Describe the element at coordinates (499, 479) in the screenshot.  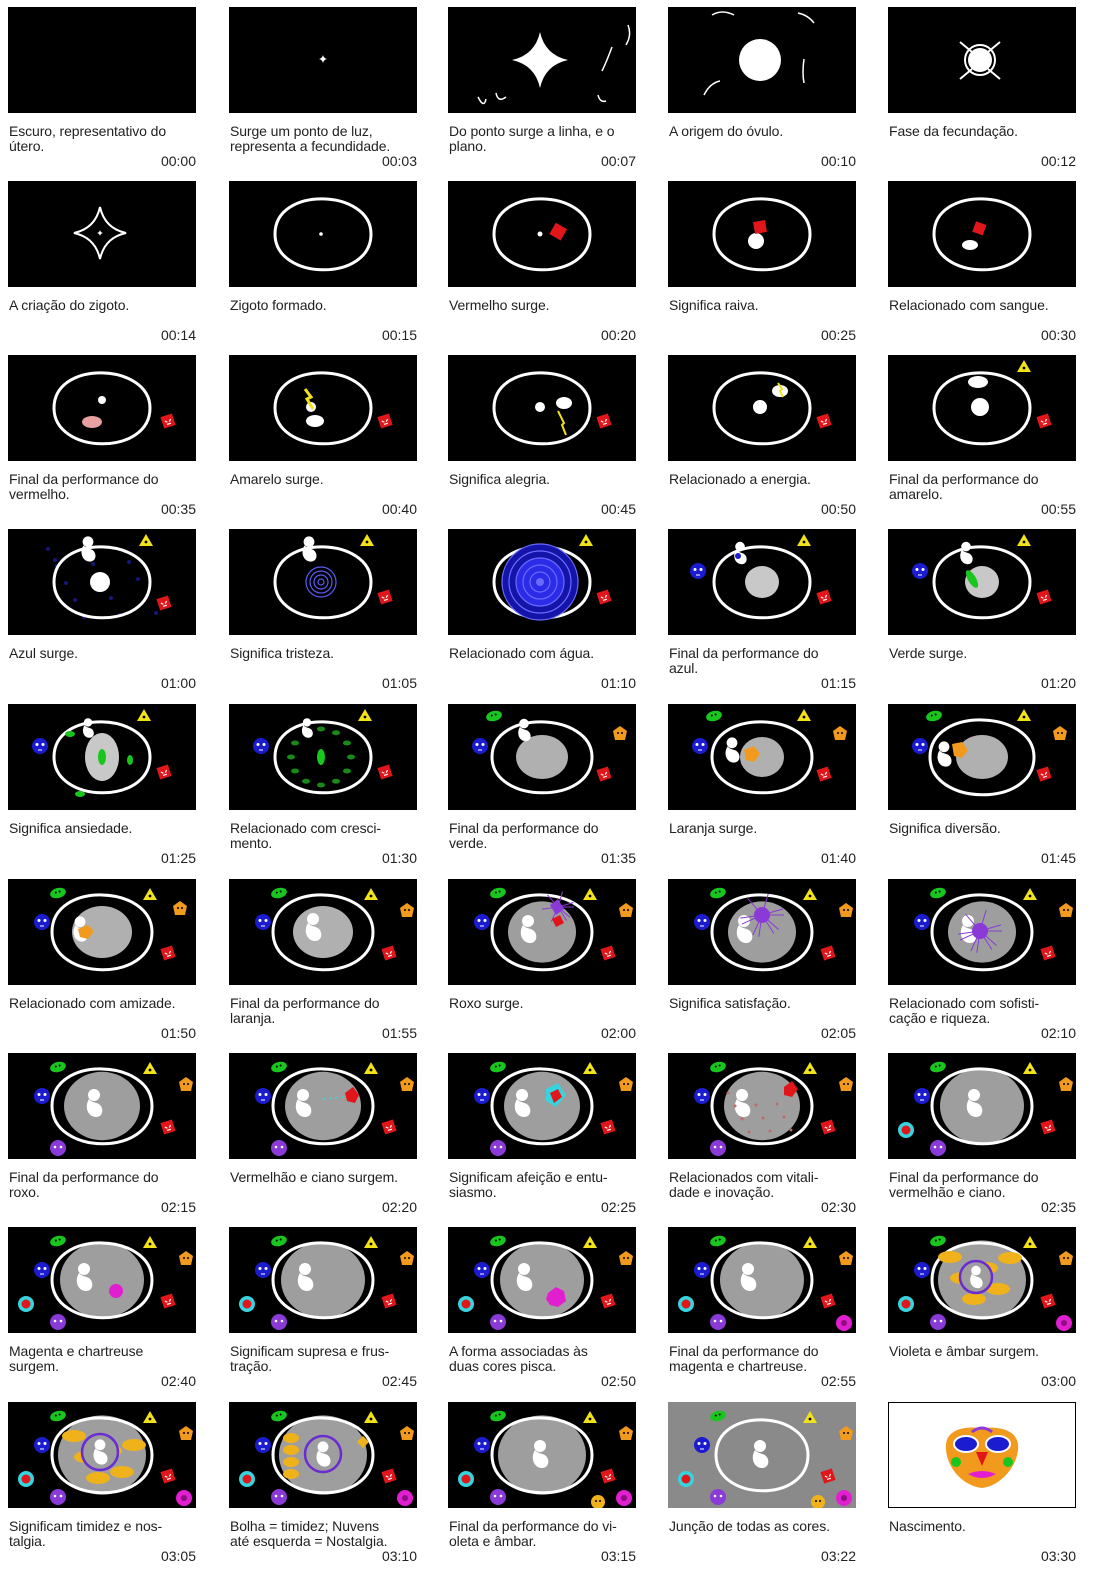
I see `frame-caption: Significa alegria.` at that location.